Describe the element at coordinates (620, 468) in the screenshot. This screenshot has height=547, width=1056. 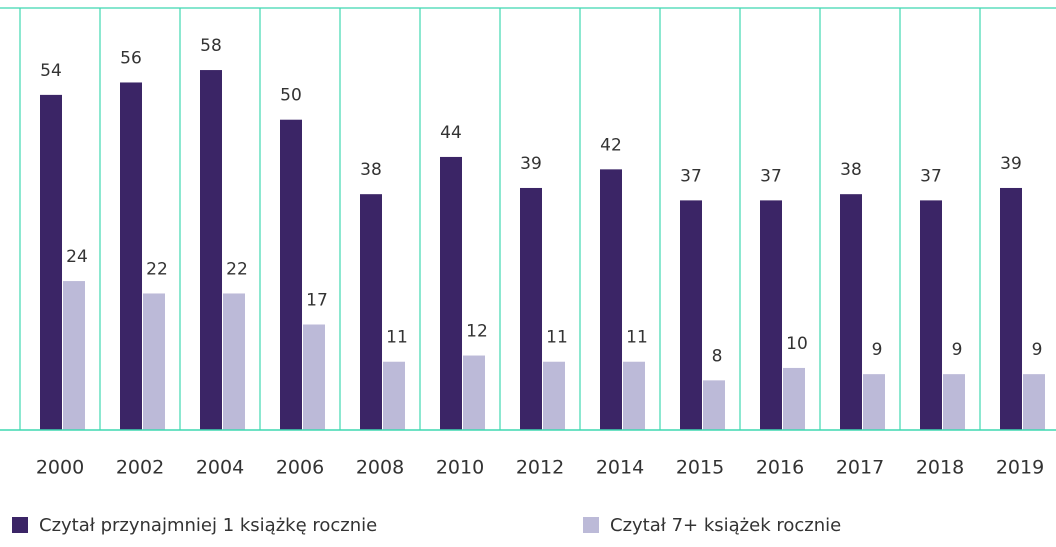
I see `x-tick-label: 2014` at that location.